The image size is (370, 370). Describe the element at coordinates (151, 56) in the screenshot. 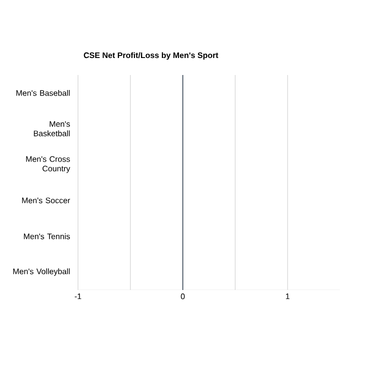

I see `chart-title: CSE Net Profit/Loss by Men's Sport` at that location.